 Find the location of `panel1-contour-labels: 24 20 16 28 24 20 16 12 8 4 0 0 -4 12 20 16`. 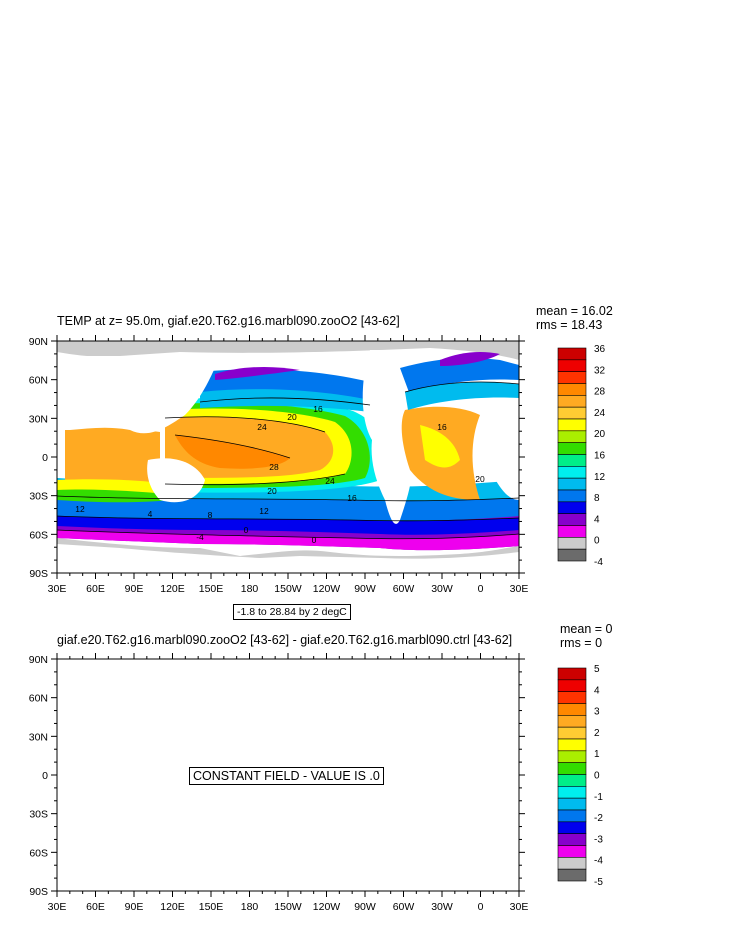

panel1-contour-labels: 24 20 16 28 24 20 16 12 8 4 0 0 -4 12 20 16 is located at coordinates (280, 474).